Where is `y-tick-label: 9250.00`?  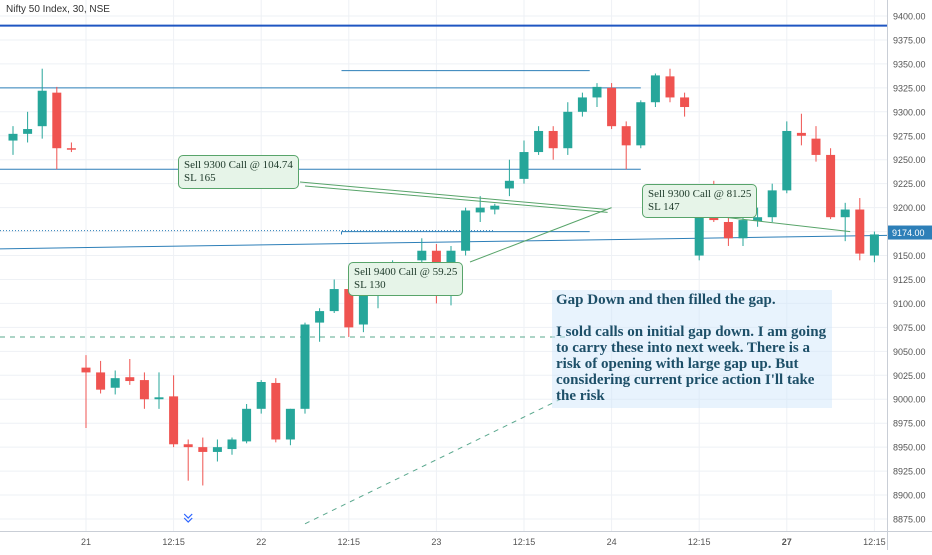 y-tick-label: 9250.00 is located at coordinates (909, 160).